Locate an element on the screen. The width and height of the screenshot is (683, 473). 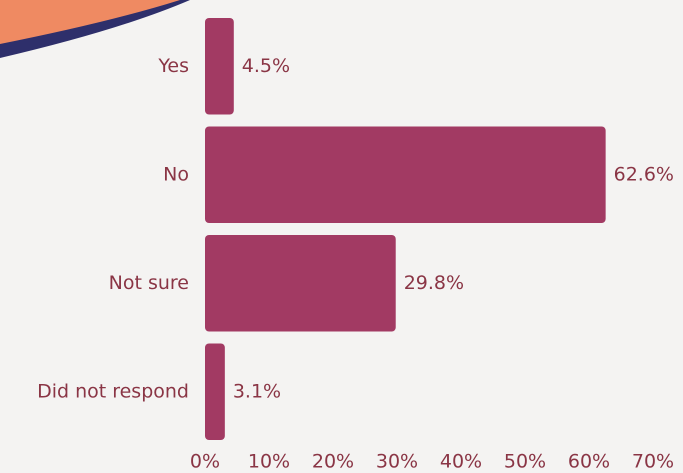
value-label: 3.1% is located at coordinates (257, 391).